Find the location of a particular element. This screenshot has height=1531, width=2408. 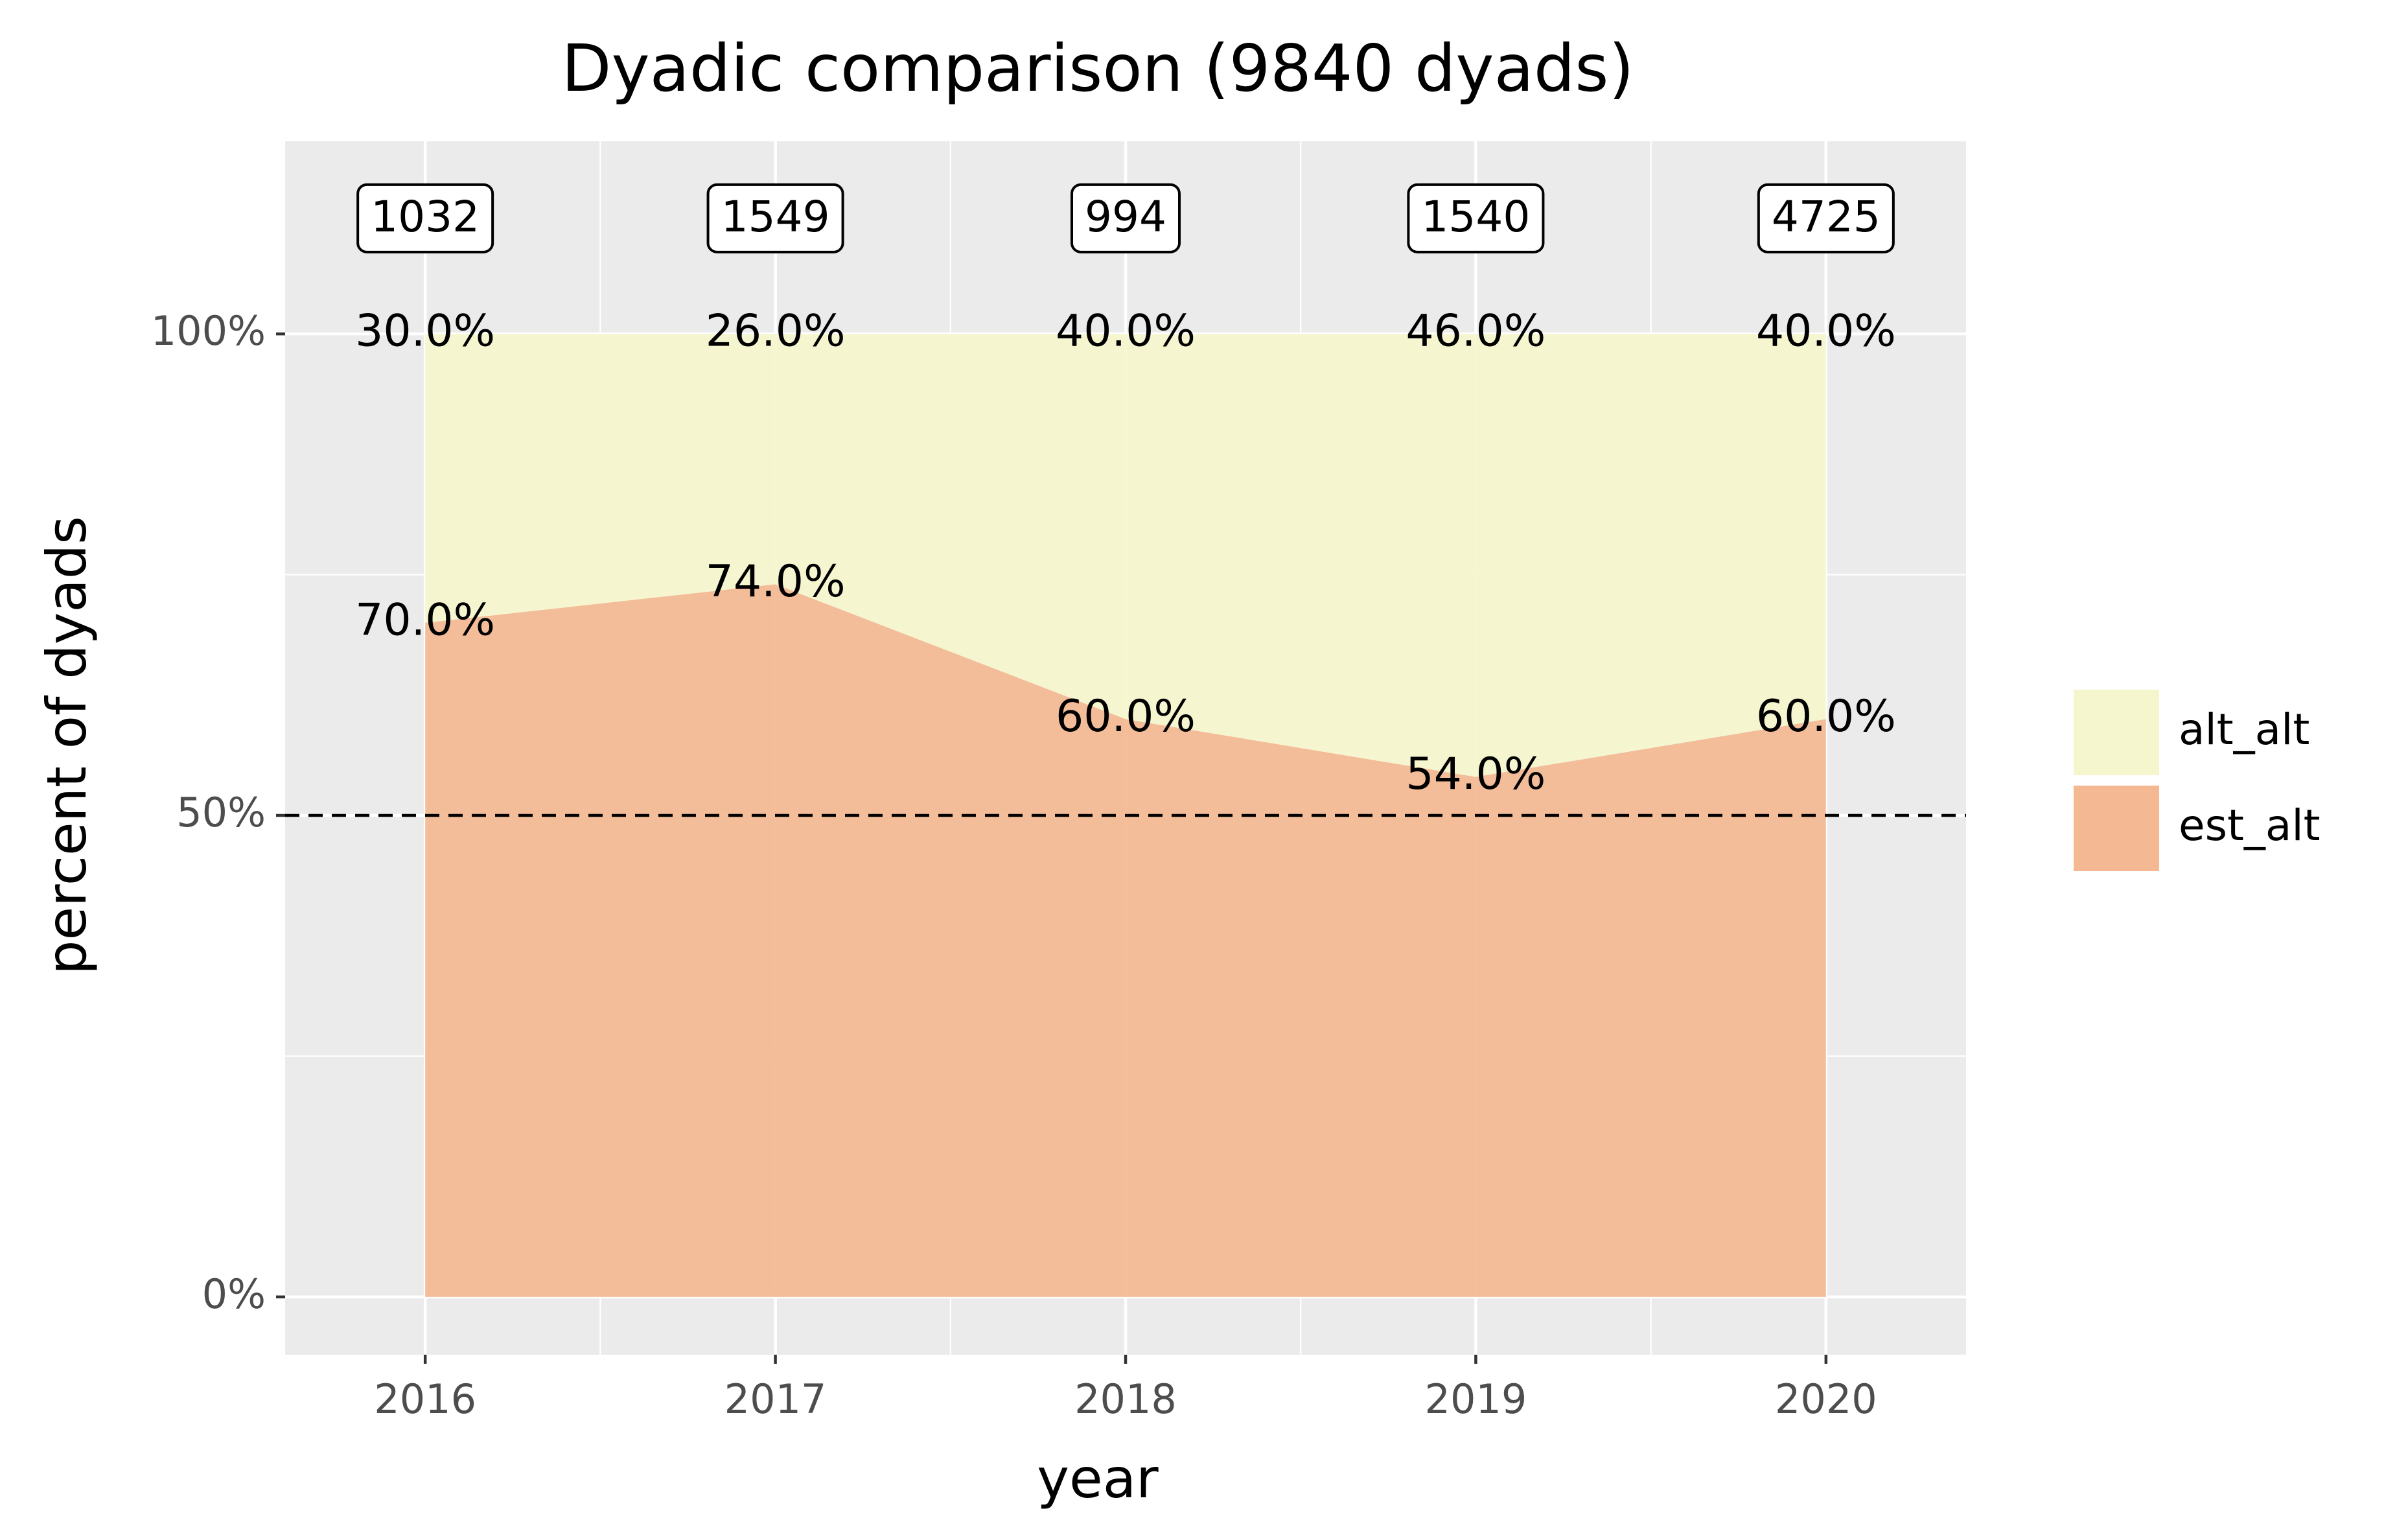

legend-key-est-alt is located at coordinates (2116, 828).